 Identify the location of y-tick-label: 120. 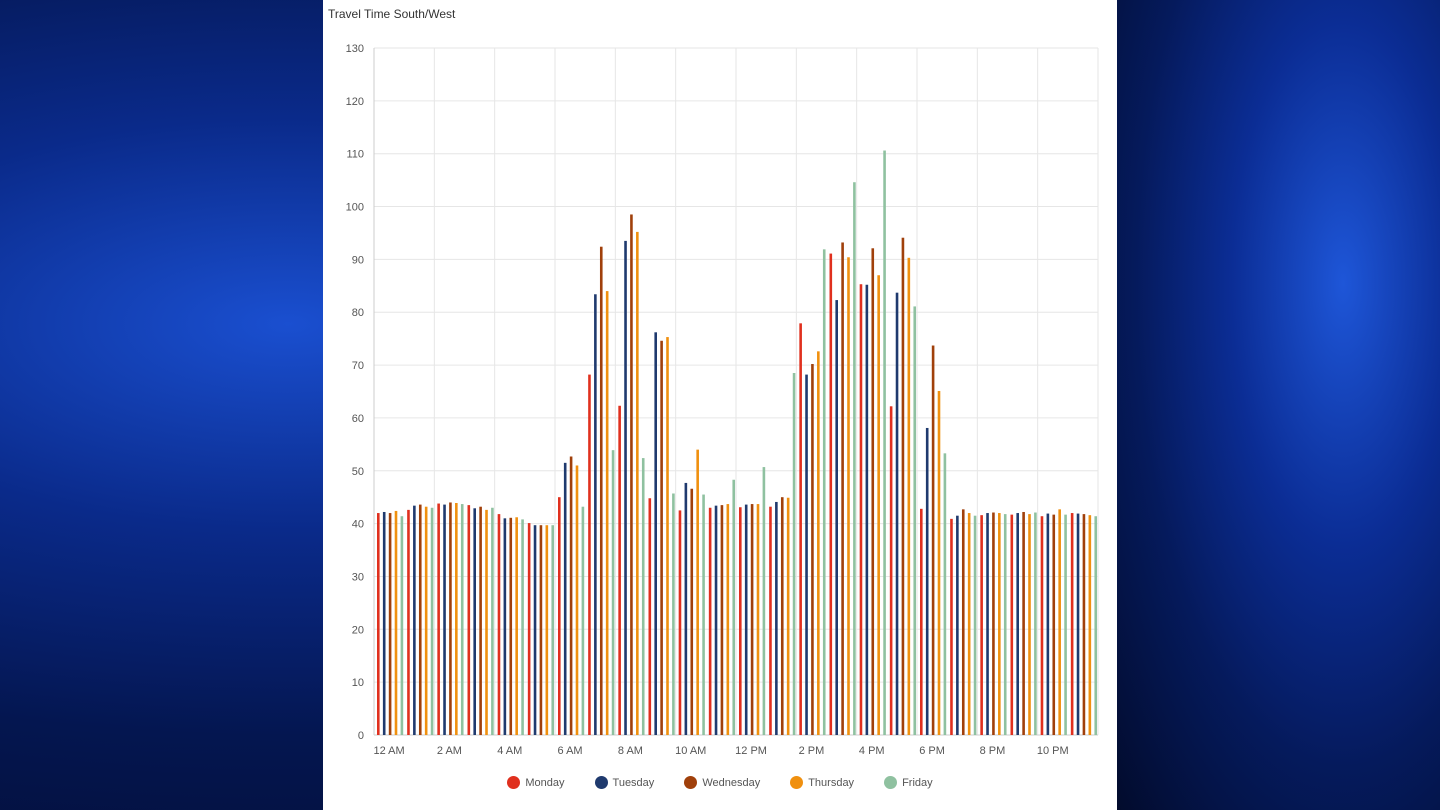
(355, 102).